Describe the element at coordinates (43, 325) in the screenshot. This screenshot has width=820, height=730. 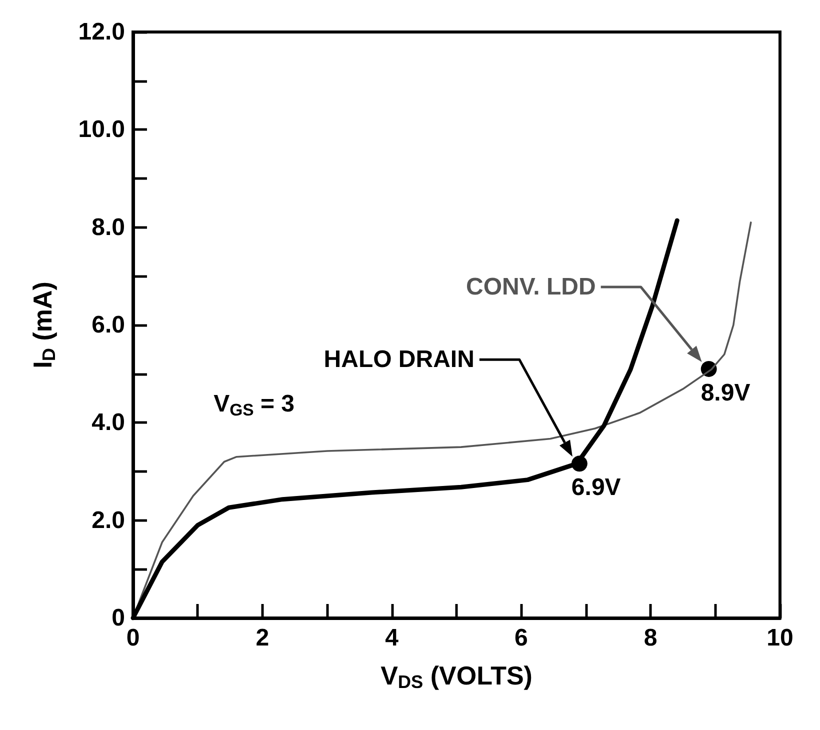
I see `y-axis-title: ID (mA)` at that location.